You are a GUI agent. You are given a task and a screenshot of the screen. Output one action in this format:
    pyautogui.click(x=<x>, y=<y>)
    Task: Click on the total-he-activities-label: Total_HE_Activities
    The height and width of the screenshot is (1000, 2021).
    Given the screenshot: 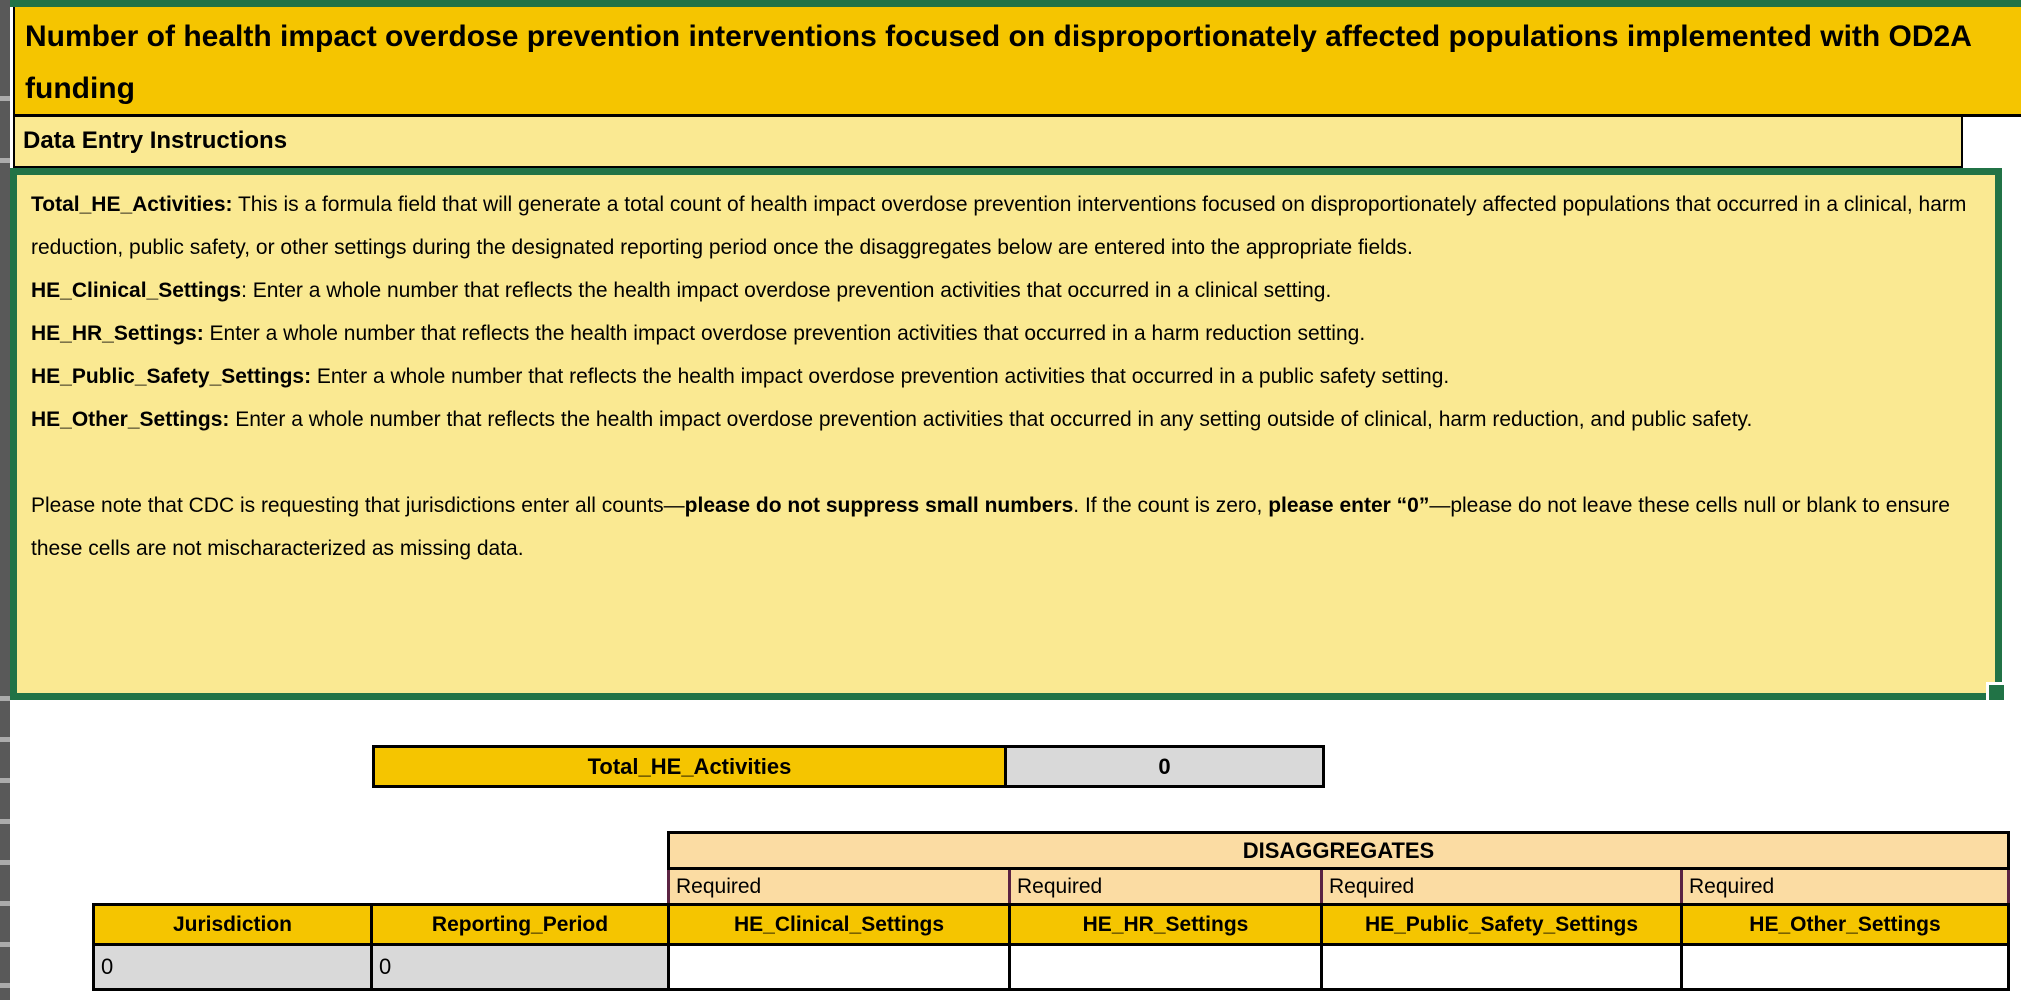 What is the action you would take?
    pyautogui.click(x=689, y=766)
    